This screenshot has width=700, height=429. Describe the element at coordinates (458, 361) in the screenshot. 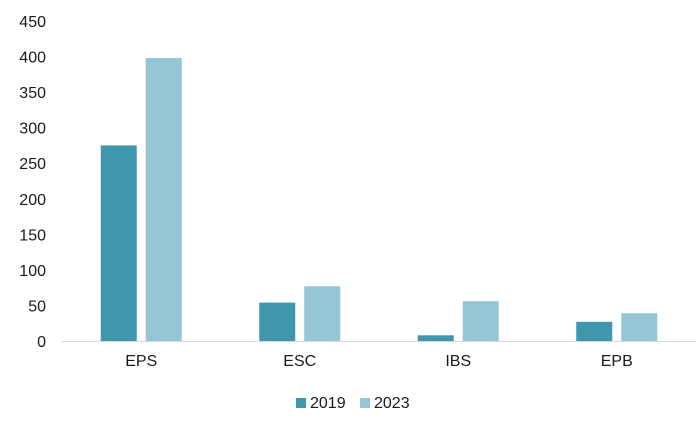

I see `category-label-ibs: IBS` at that location.